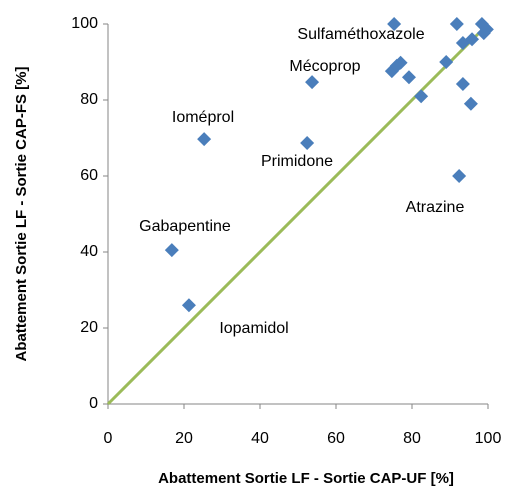 This screenshot has width=515, height=494. Describe the element at coordinates (89, 175) in the screenshot. I see `y-tick-label: 60` at that location.